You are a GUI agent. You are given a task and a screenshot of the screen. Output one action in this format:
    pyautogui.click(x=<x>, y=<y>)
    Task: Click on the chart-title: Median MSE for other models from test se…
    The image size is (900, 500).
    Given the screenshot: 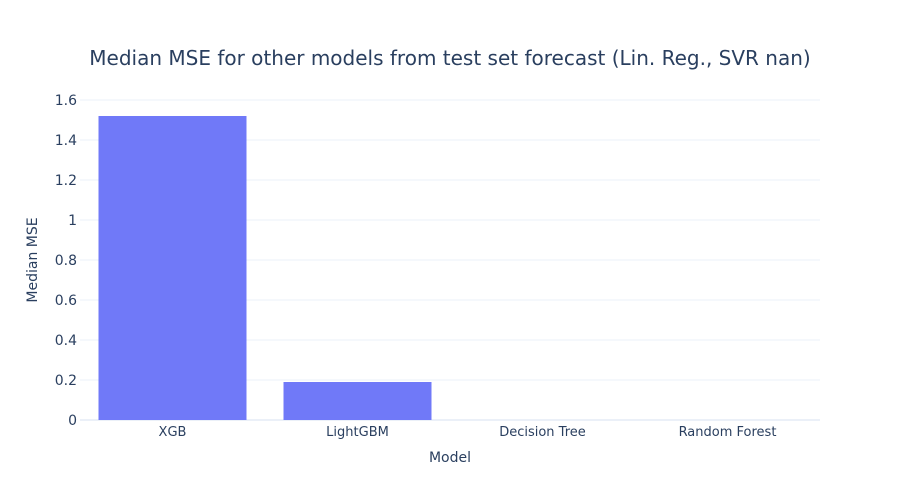 What is the action you would take?
    pyautogui.click(x=449, y=58)
    